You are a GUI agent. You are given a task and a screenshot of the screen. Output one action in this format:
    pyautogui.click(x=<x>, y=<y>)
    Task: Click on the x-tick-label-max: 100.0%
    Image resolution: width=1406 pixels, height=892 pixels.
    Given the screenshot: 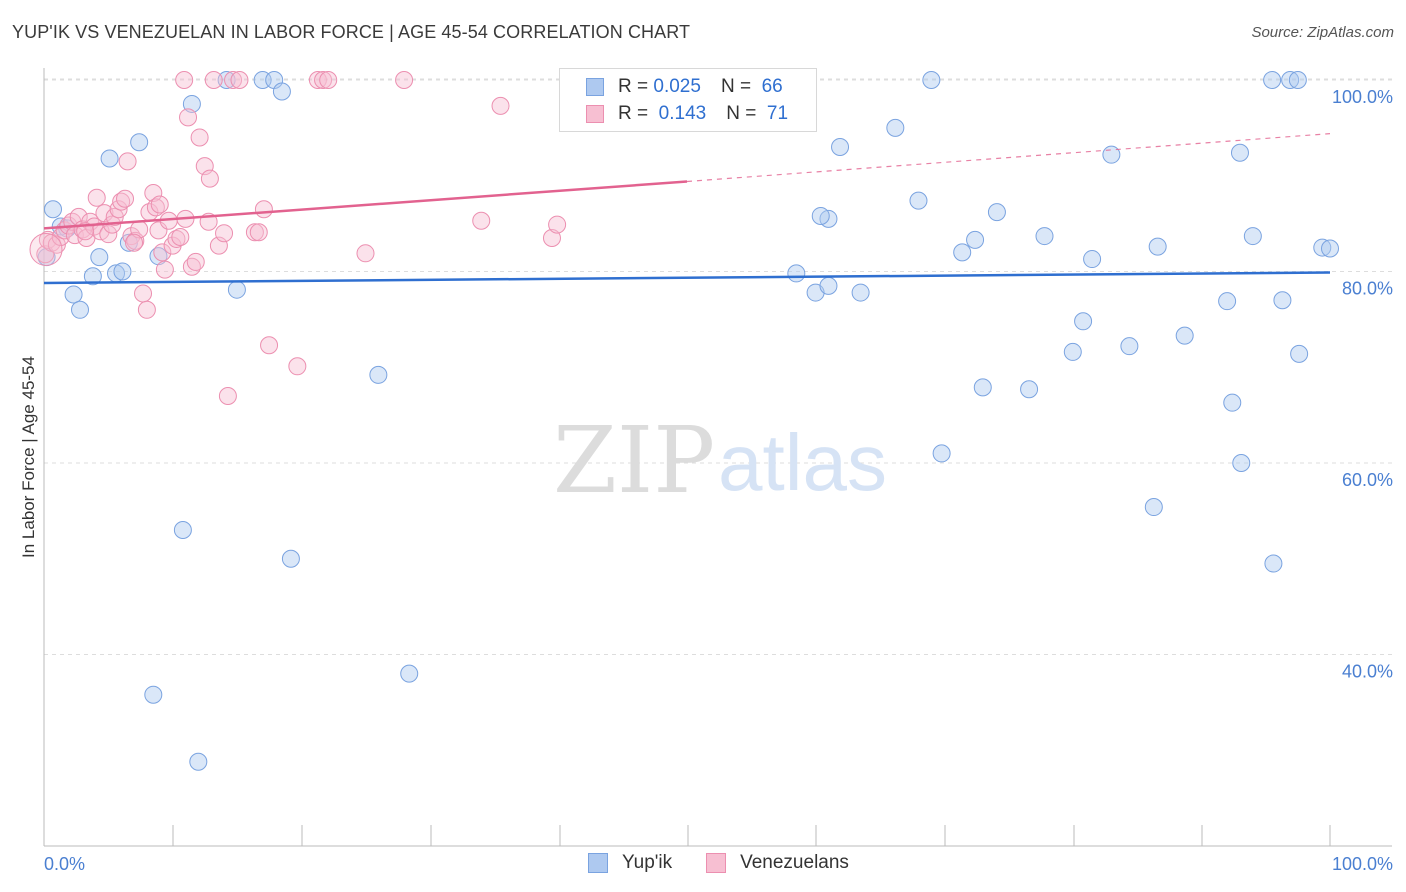 What is the action you would take?
    pyautogui.click(x=1362, y=864)
    